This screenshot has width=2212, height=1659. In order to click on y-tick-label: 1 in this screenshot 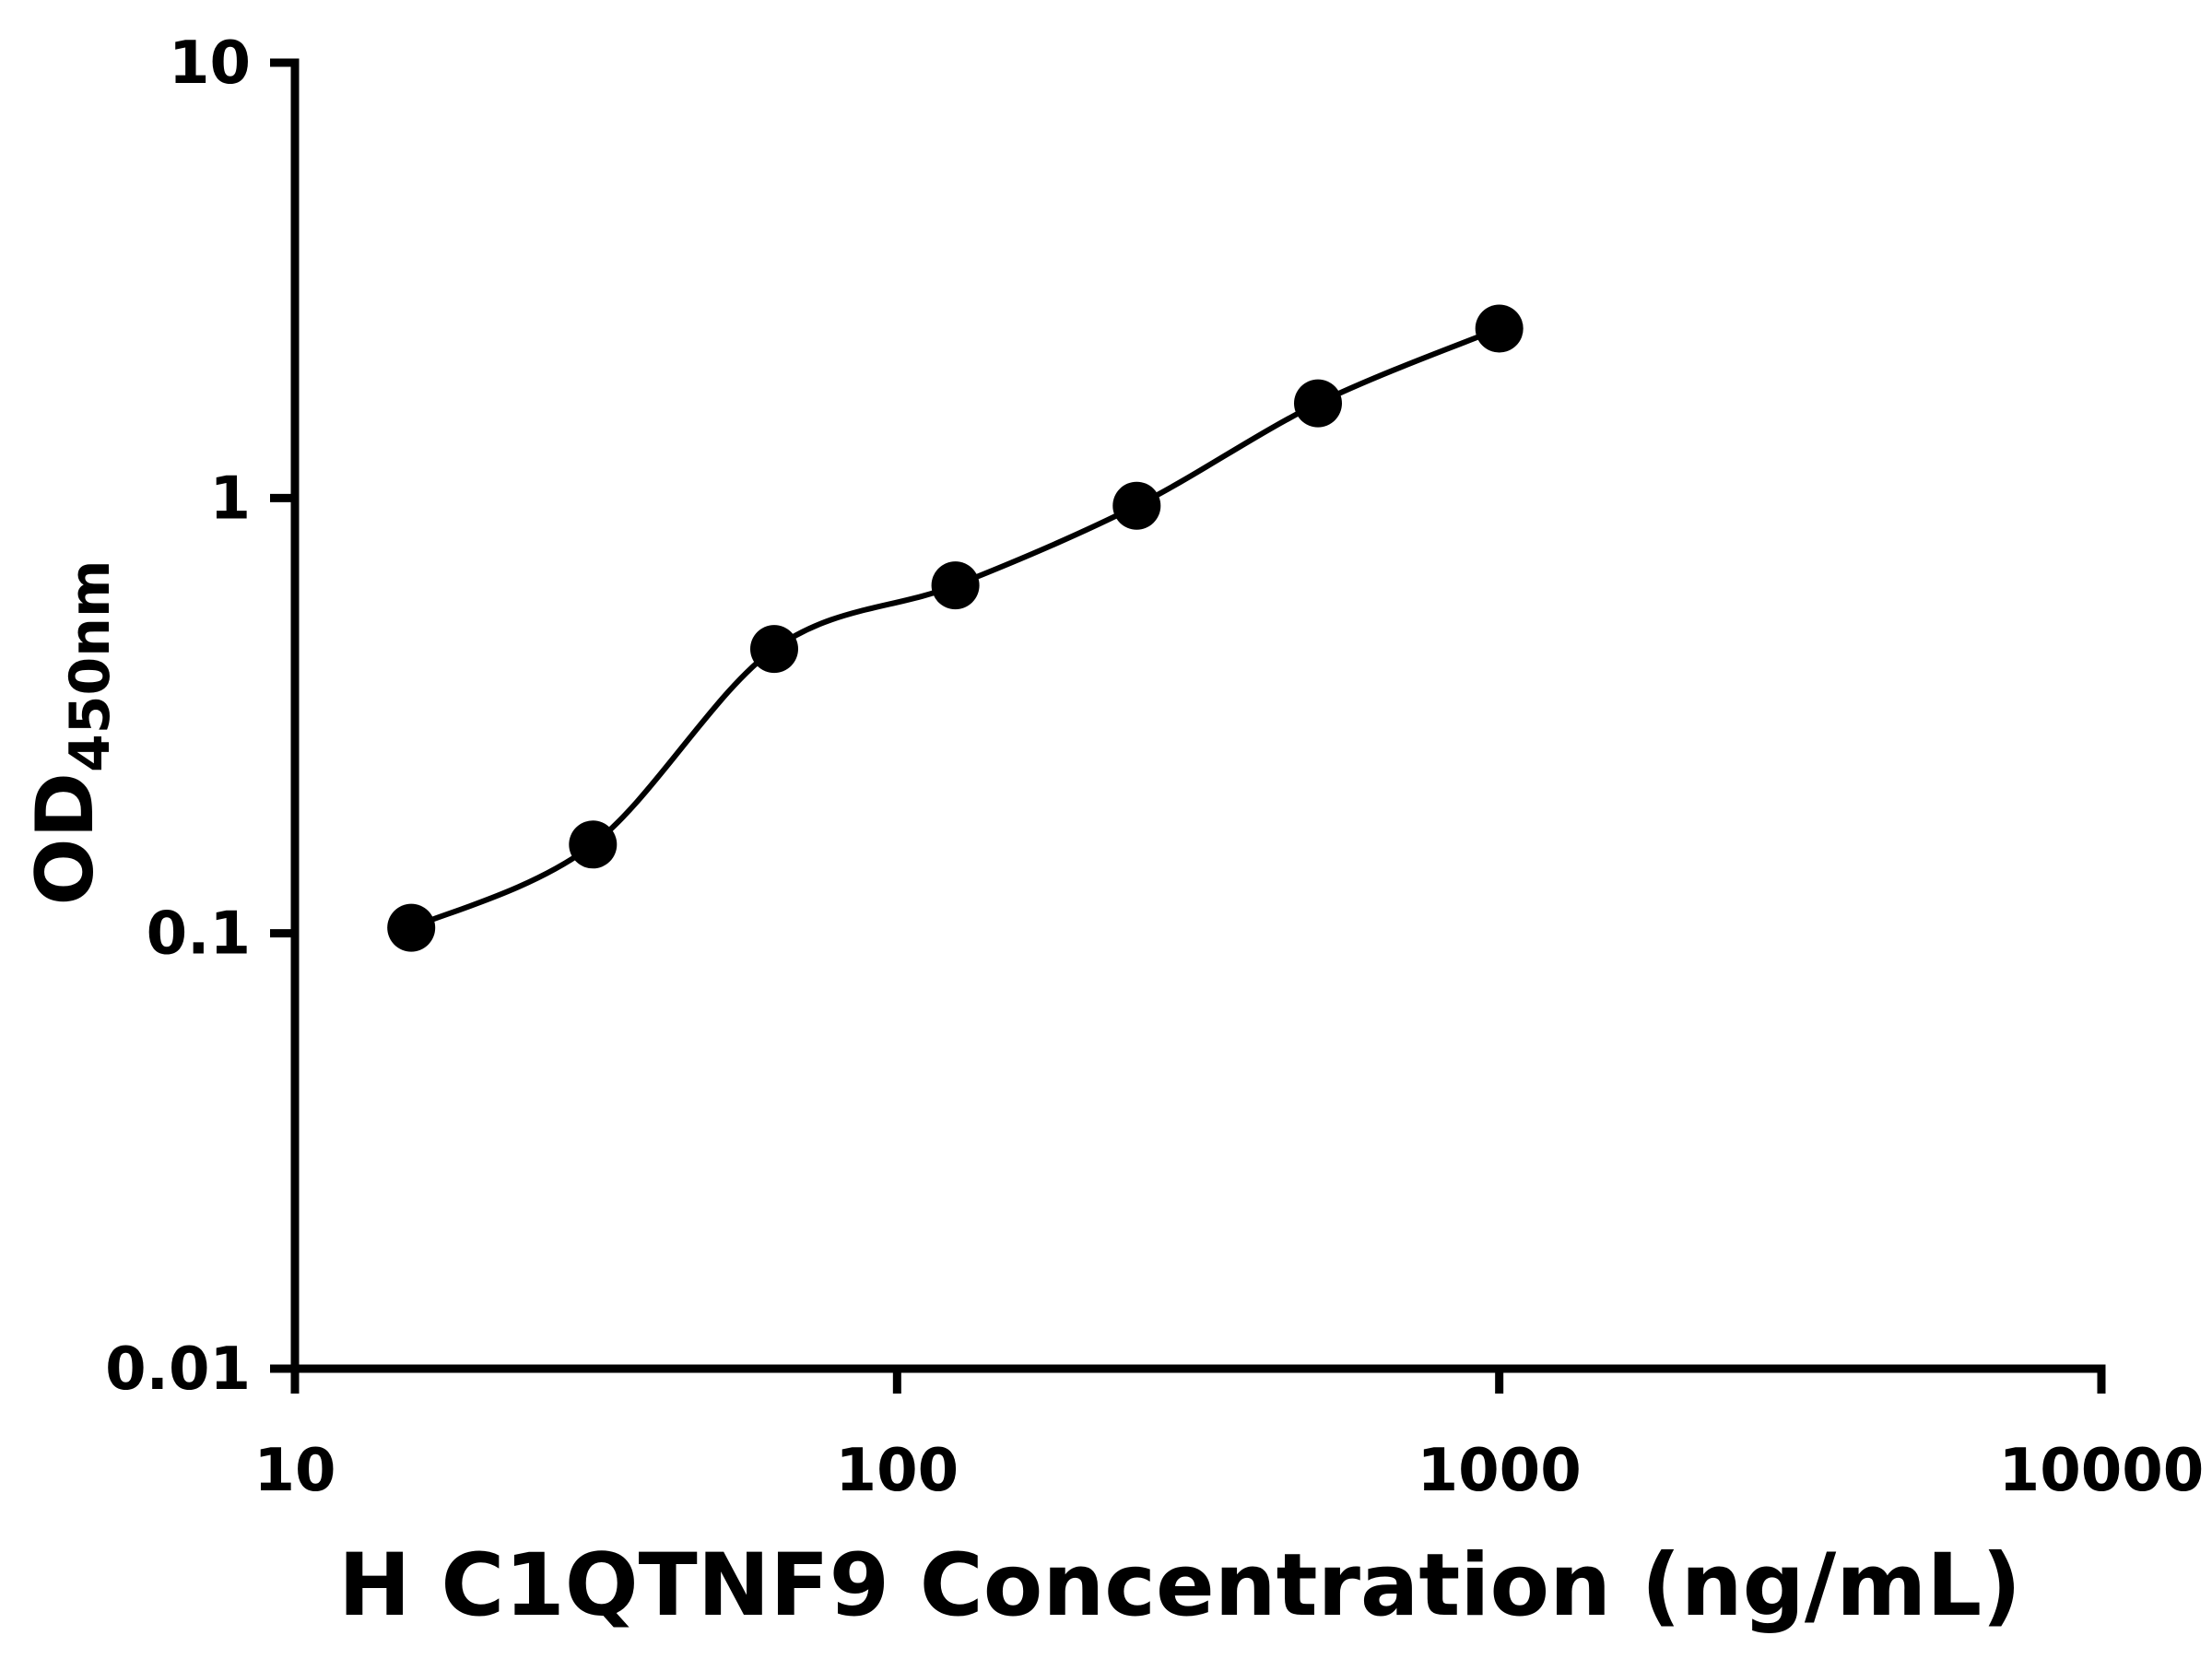, I will do `click(230, 499)`.